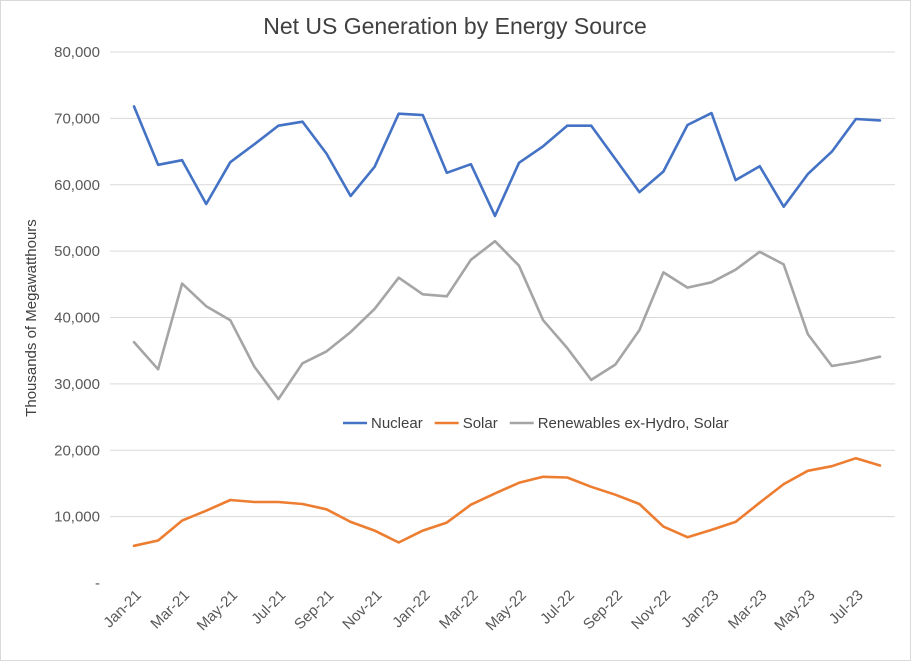 The image size is (911, 661). I want to click on x-tick-label: May-23, so click(794, 610).